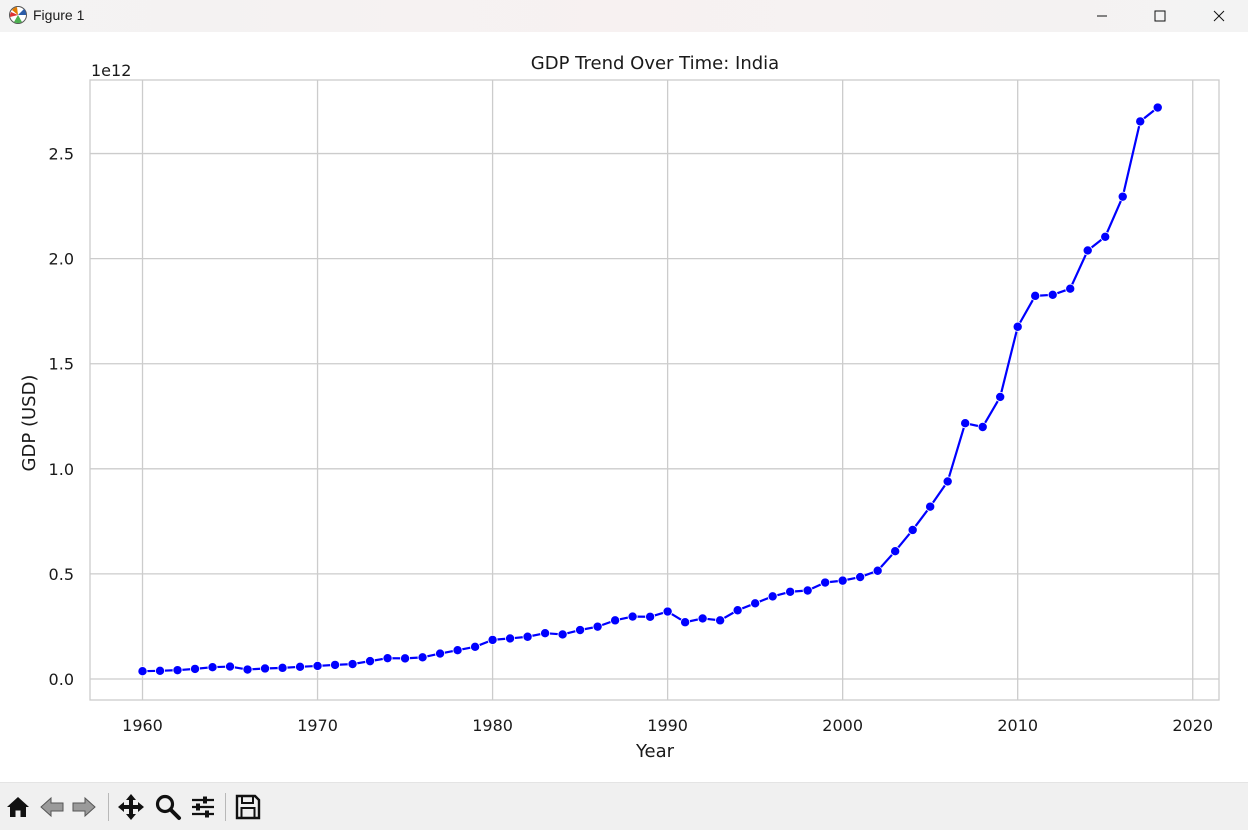  What do you see at coordinates (1052, 294) in the screenshot?
I see `data-point-2012` at bounding box center [1052, 294].